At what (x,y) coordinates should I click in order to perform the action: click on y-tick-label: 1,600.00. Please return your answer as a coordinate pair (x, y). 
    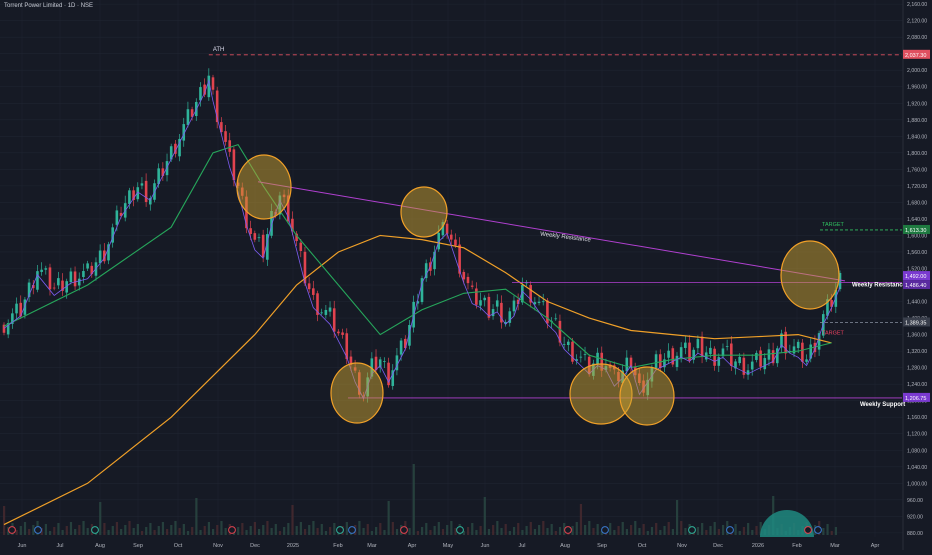
    Looking at the image, I should click on (917, 236).